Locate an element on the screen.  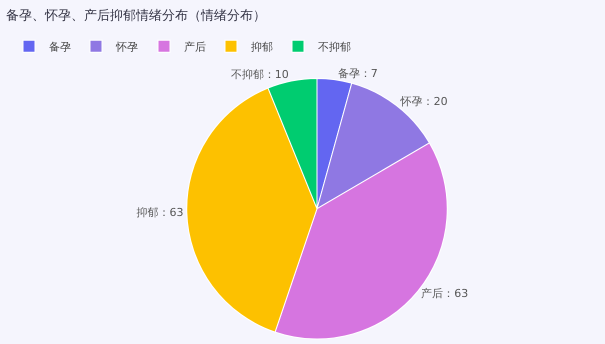
data-label: 不抑郁：10 is located at coordinates (259, 75).